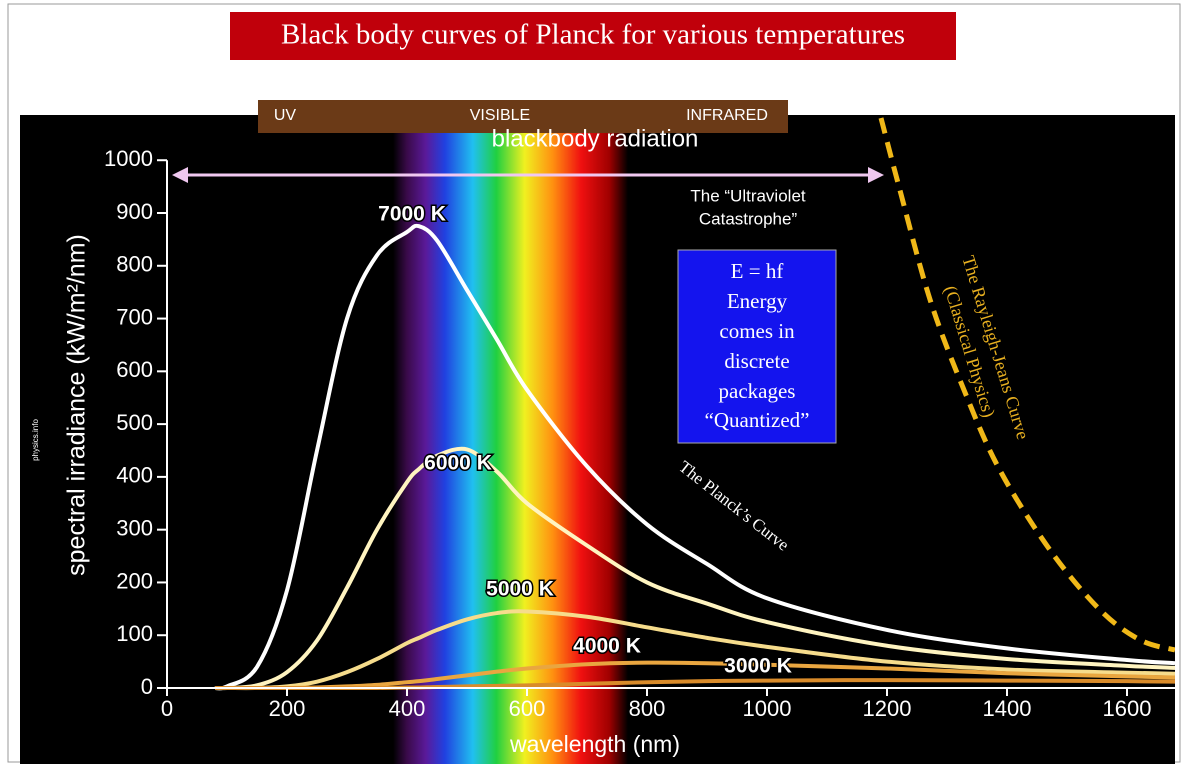 The height and width of the screenshot is (764, 1184). What do you see at coordinates (134, 475) in the screenshot?
I see `y-tick-label: 400` at bounding box center [134, 475].